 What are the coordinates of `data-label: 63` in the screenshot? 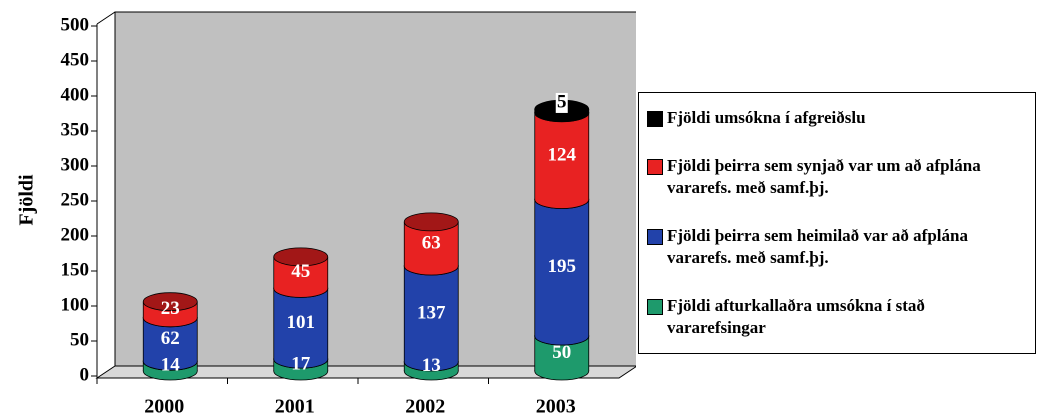 It's located at (431, 242).